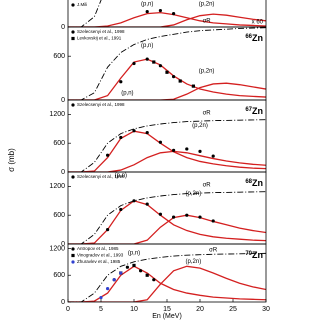 The image size is (320, 320). What do you see at coordinates (200, 309) in the screenshot?
I see `x-tick-label: 20` at bounding box center [200, 309].